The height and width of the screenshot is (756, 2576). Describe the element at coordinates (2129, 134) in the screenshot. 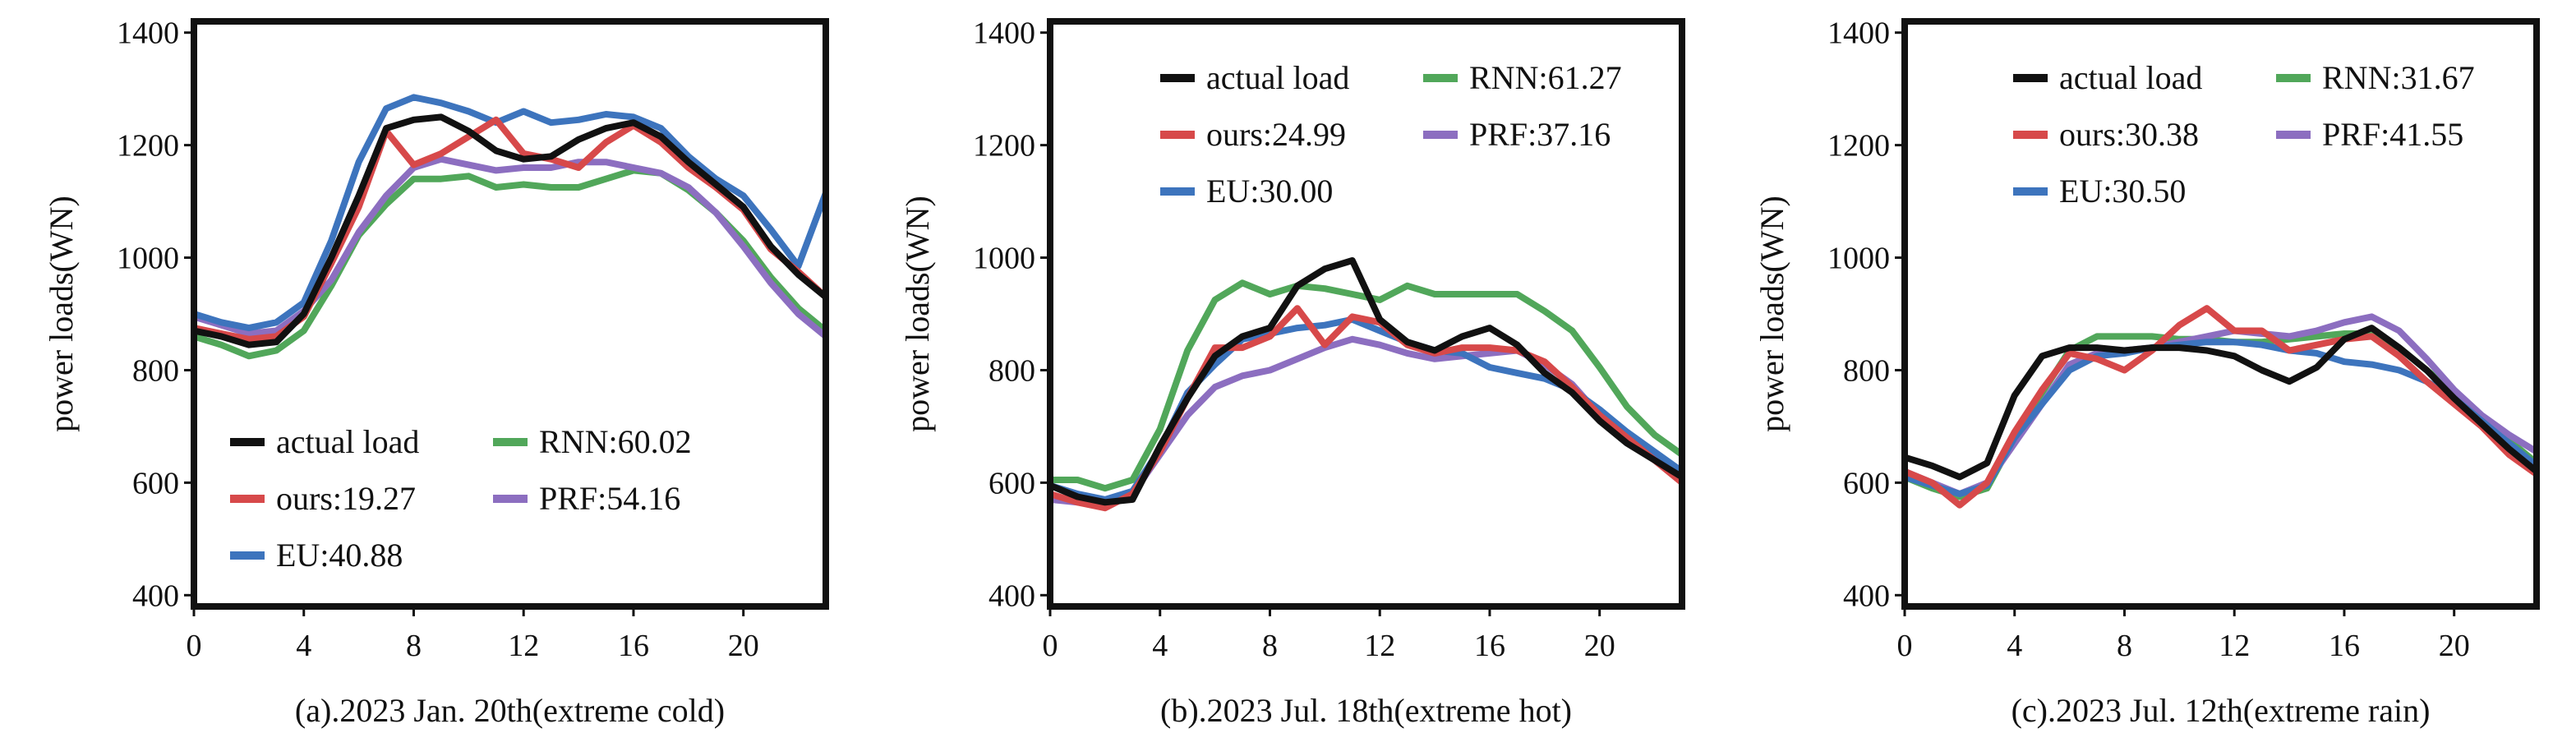

I see `legend-label: ours:30.38` at that location.